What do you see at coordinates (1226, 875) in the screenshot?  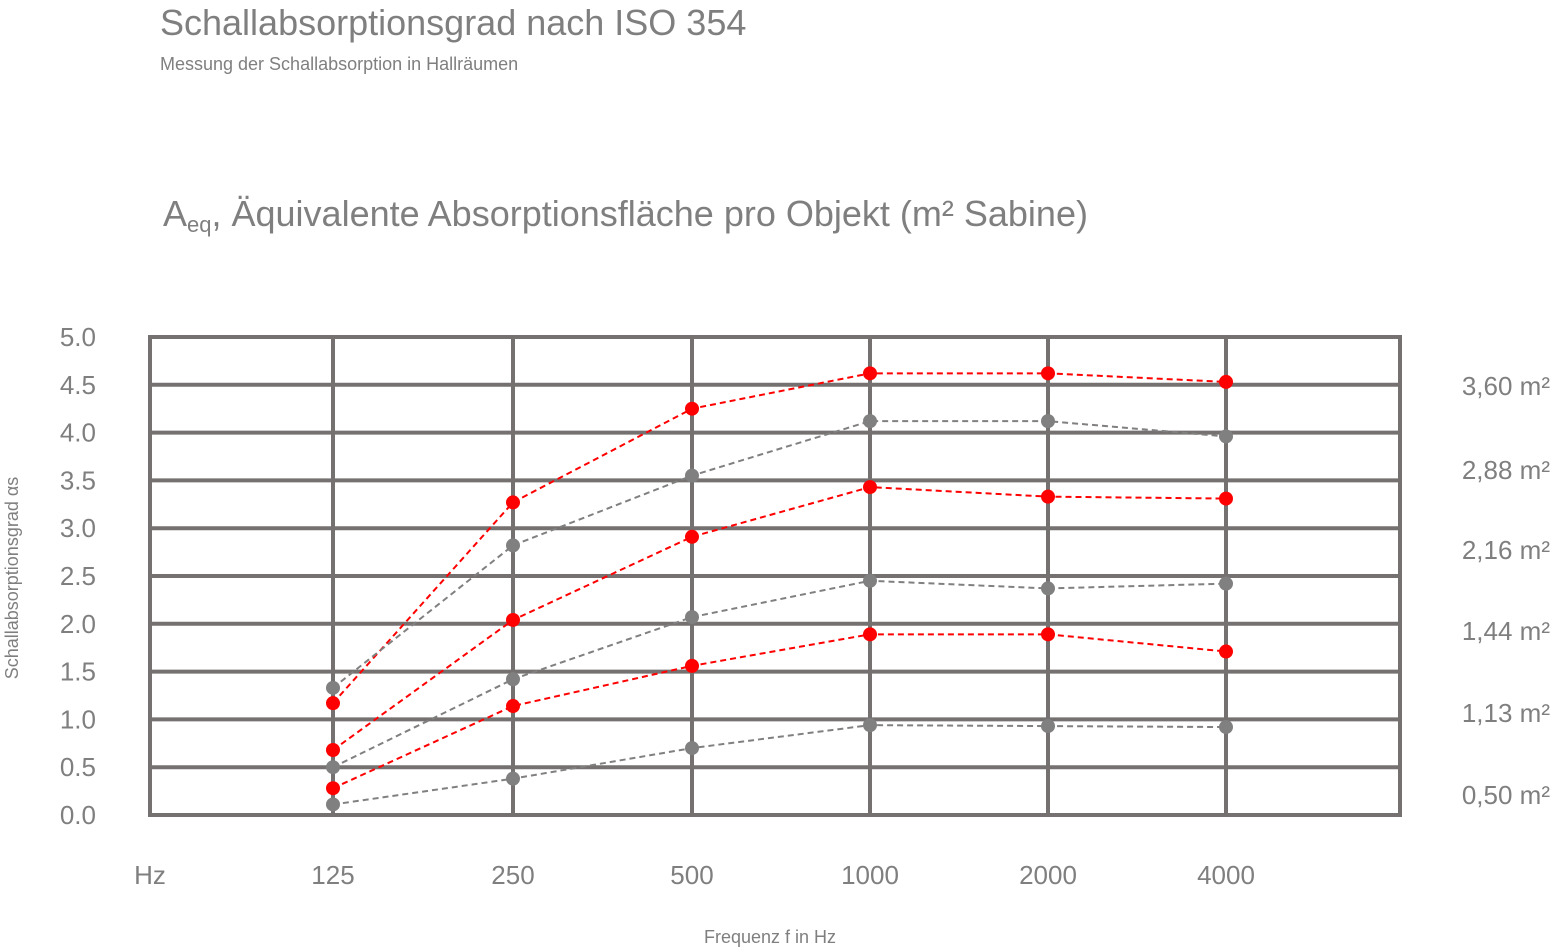 I see `x-tick-label: 4000` at bounding box center [1226, 875].